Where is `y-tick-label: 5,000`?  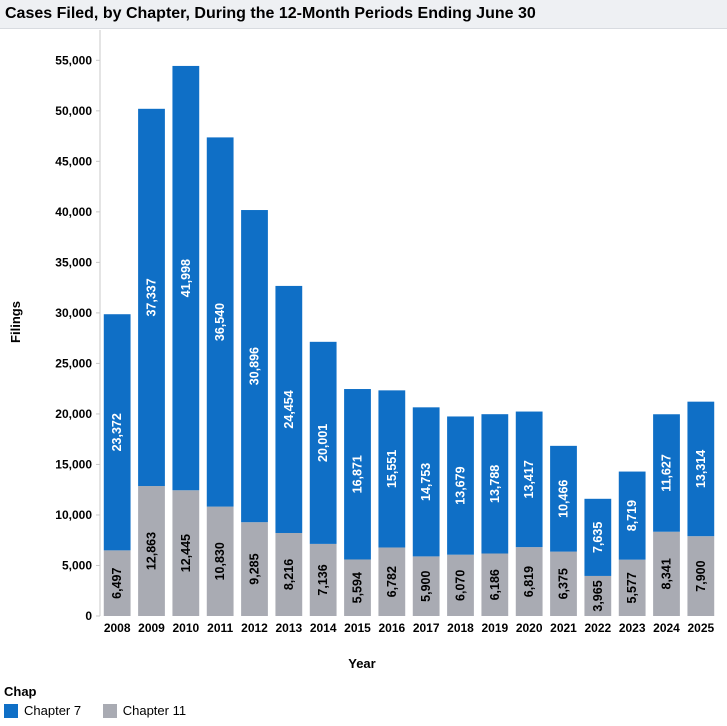
y-tick-label: 5,000 is located at coordinates (77, 565).